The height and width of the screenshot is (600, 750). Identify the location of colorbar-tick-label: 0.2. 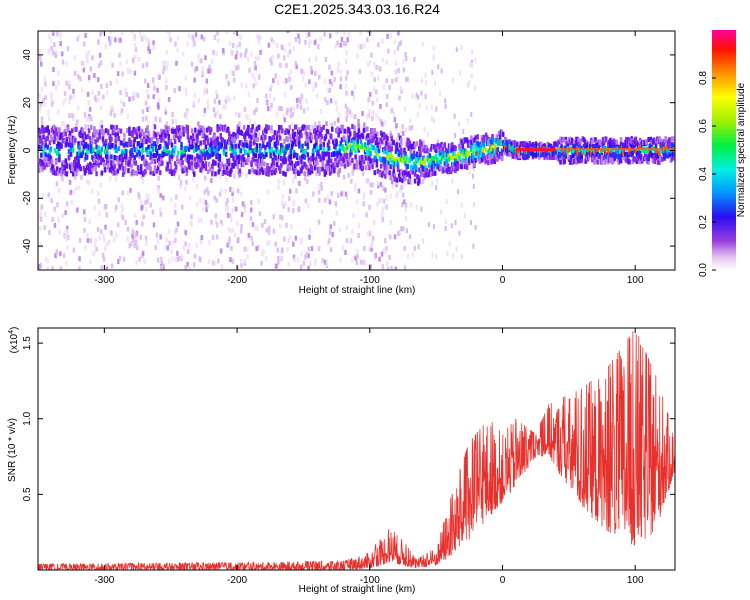
(703, 222).